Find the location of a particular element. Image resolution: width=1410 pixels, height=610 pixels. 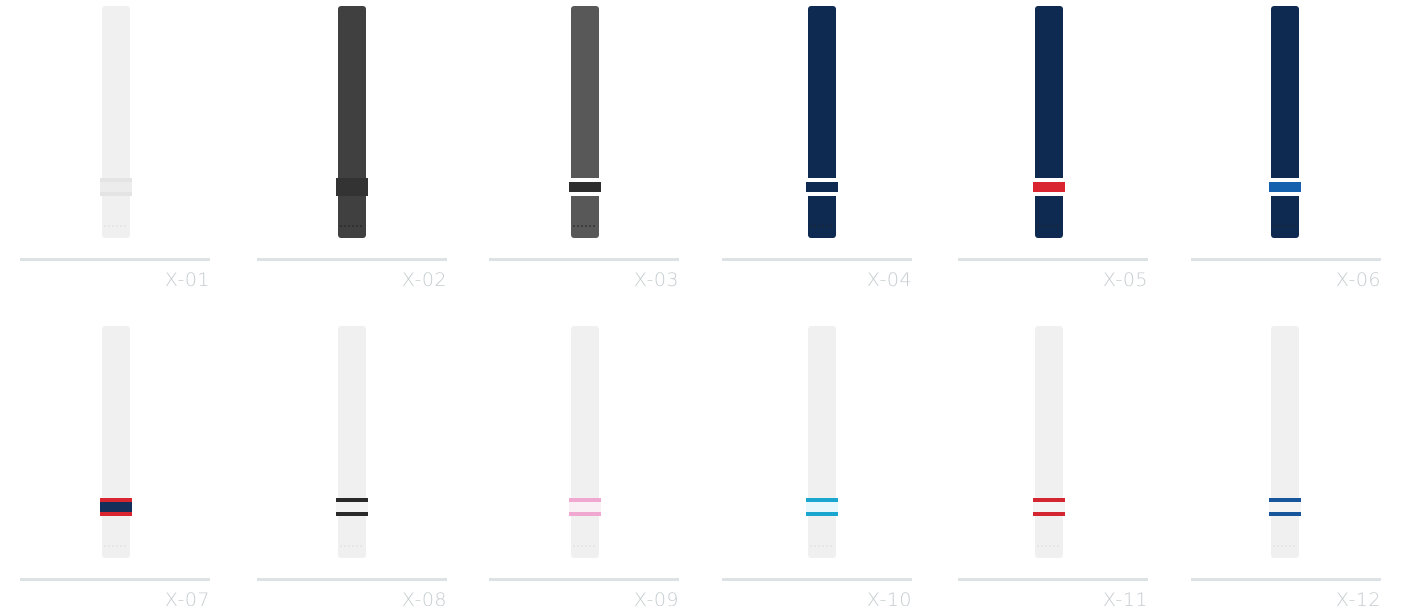

product-label: X-04 is located at coordinates (889, 280).